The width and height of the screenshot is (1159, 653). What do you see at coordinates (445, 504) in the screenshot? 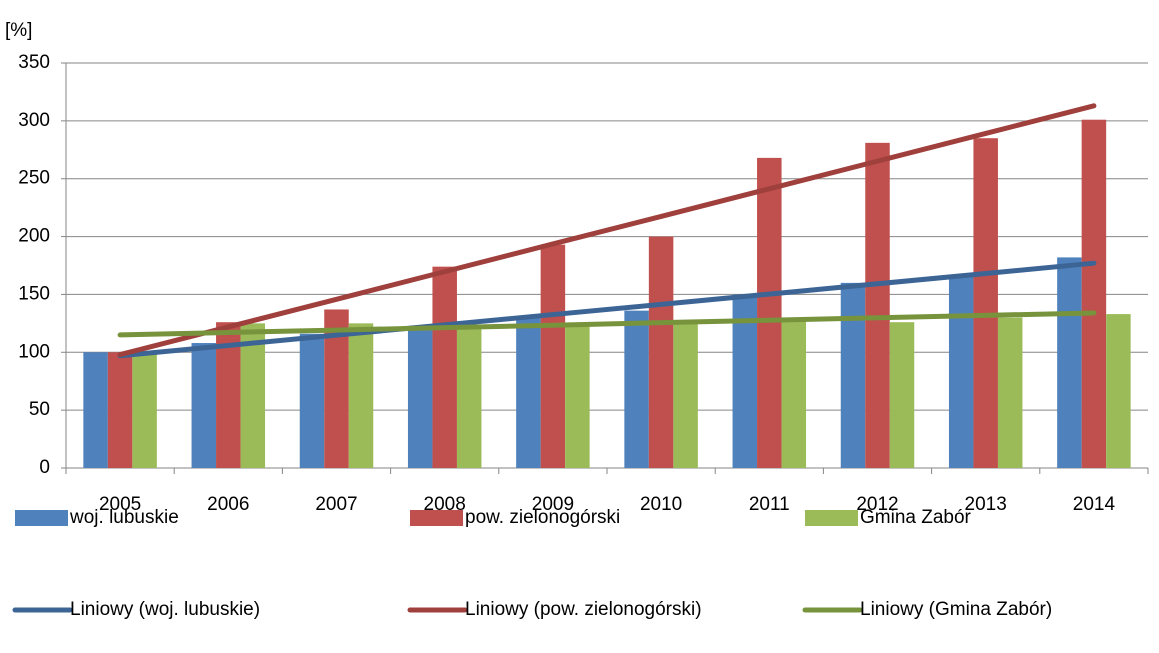
I see `x-tick-label: 2008` at bounding box center [445, 504].